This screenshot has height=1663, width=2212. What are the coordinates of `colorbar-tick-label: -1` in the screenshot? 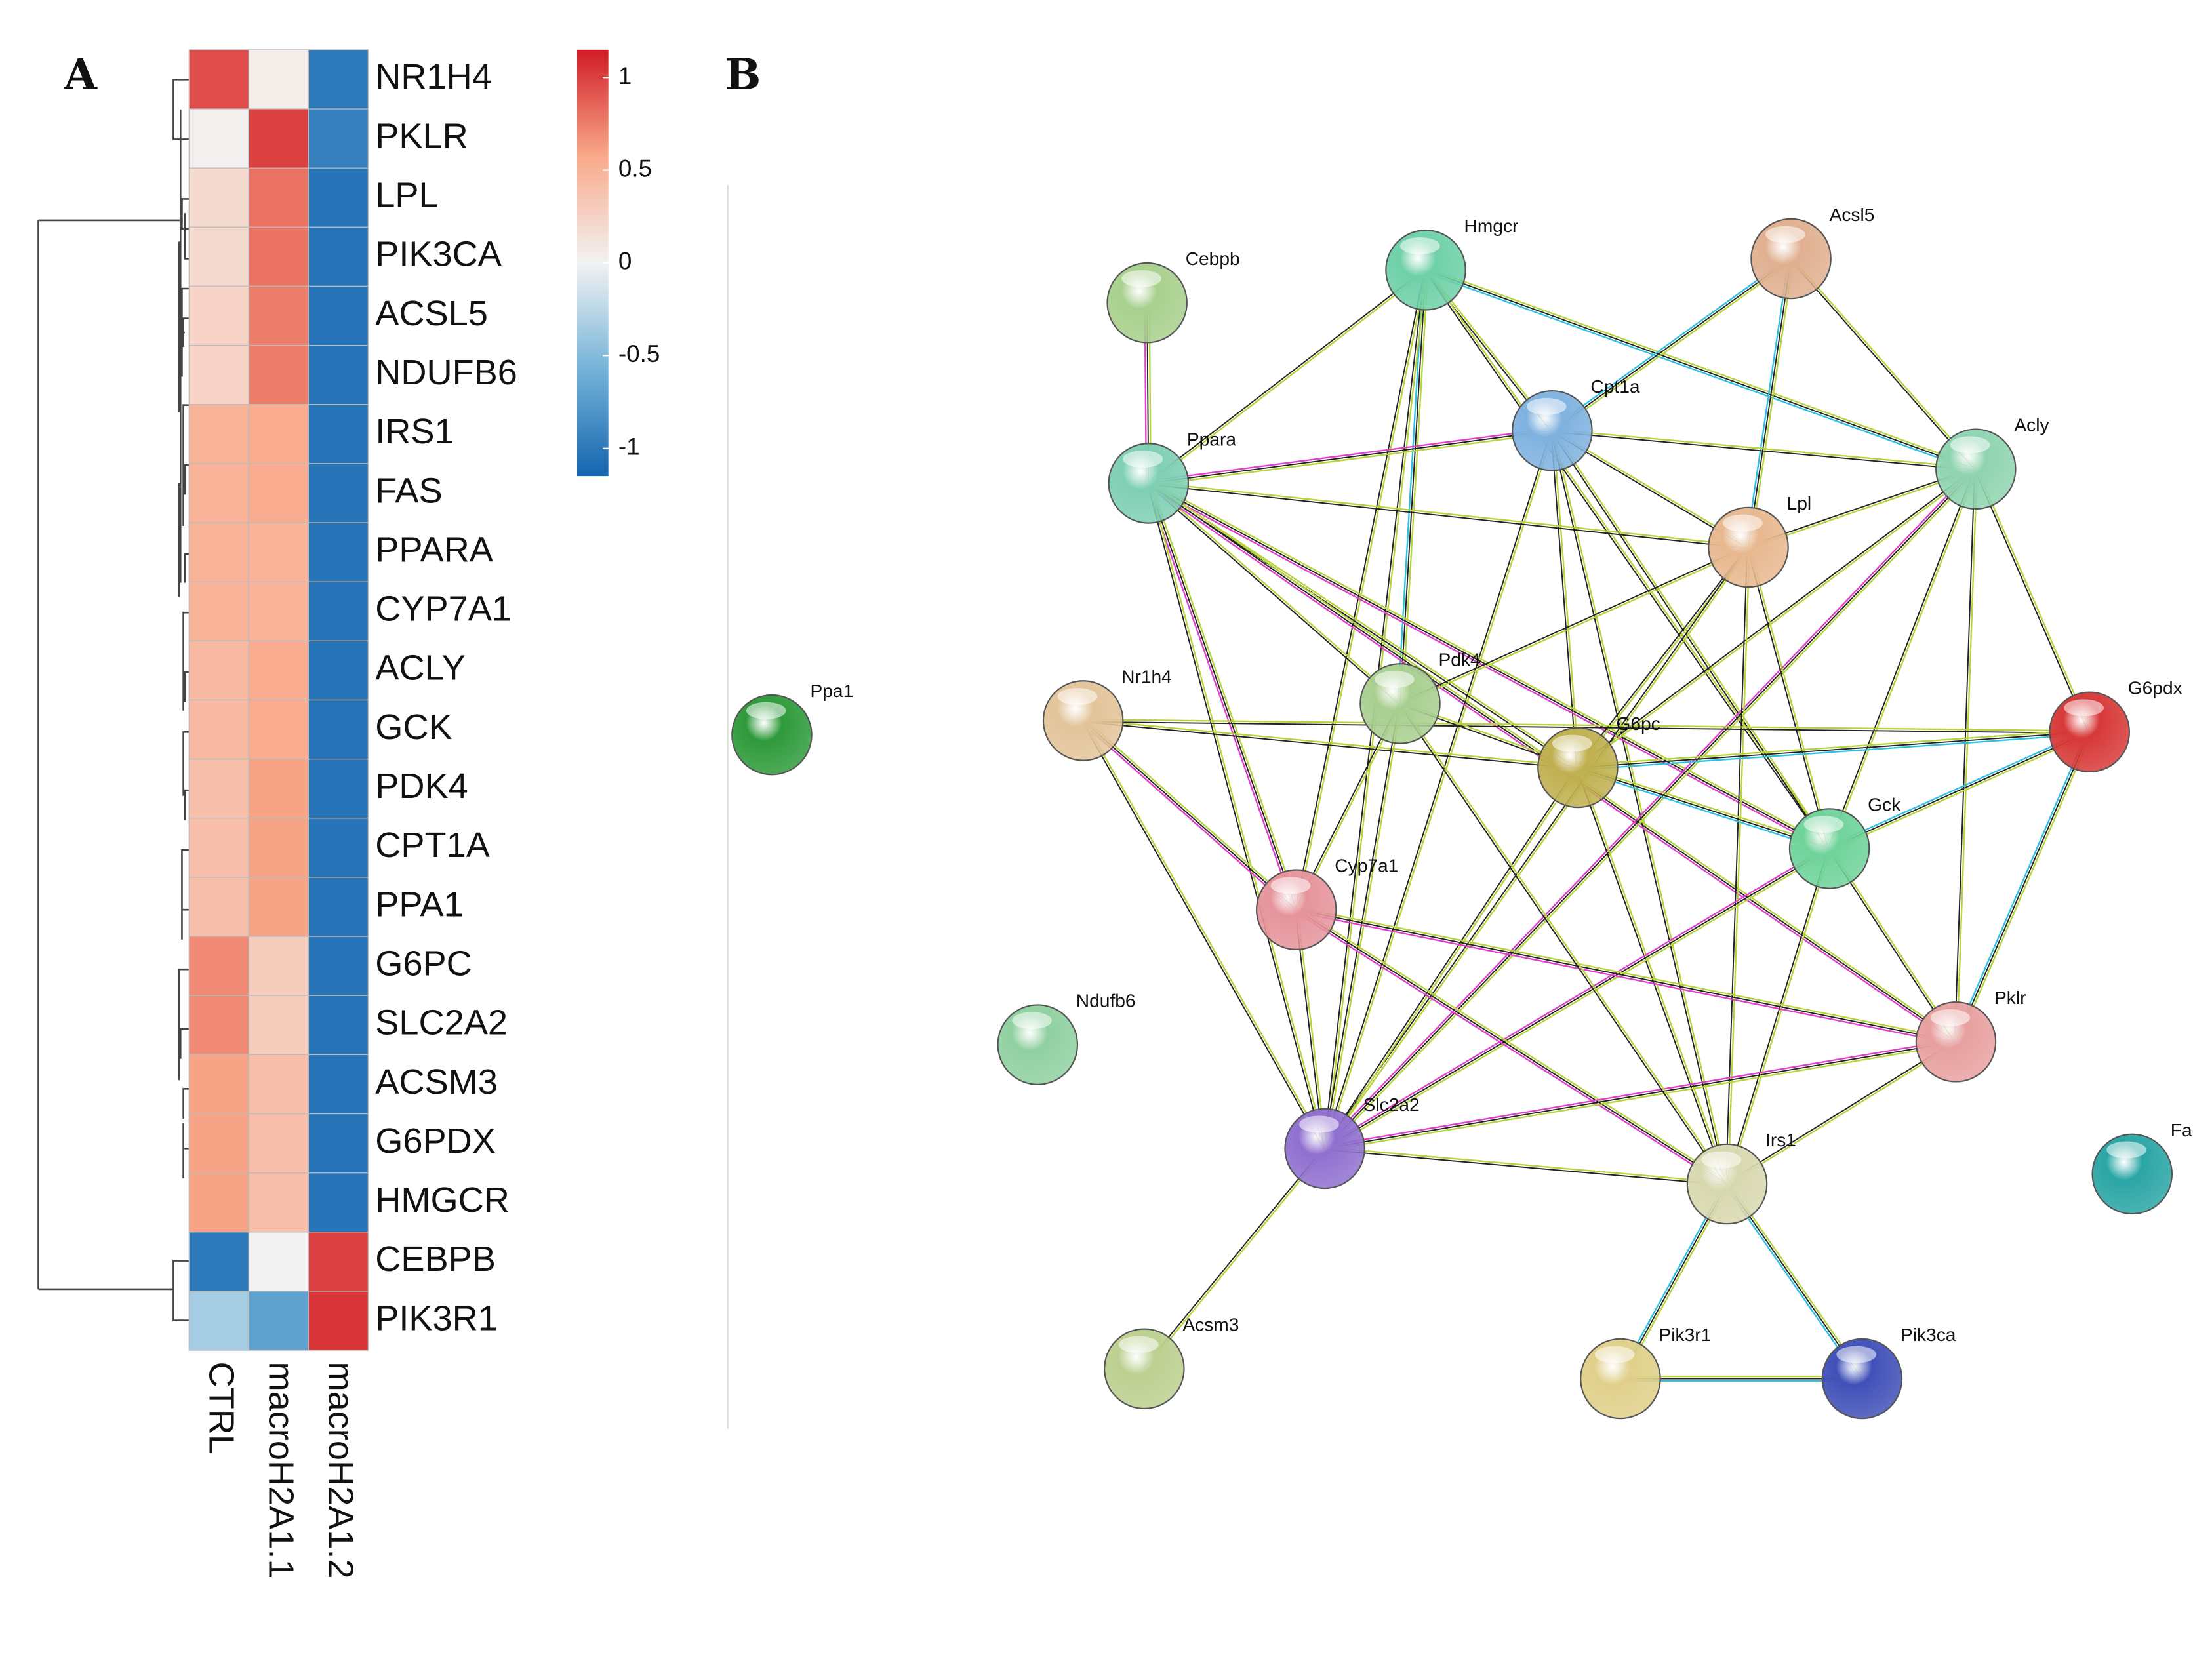 It's located at (629, 446).